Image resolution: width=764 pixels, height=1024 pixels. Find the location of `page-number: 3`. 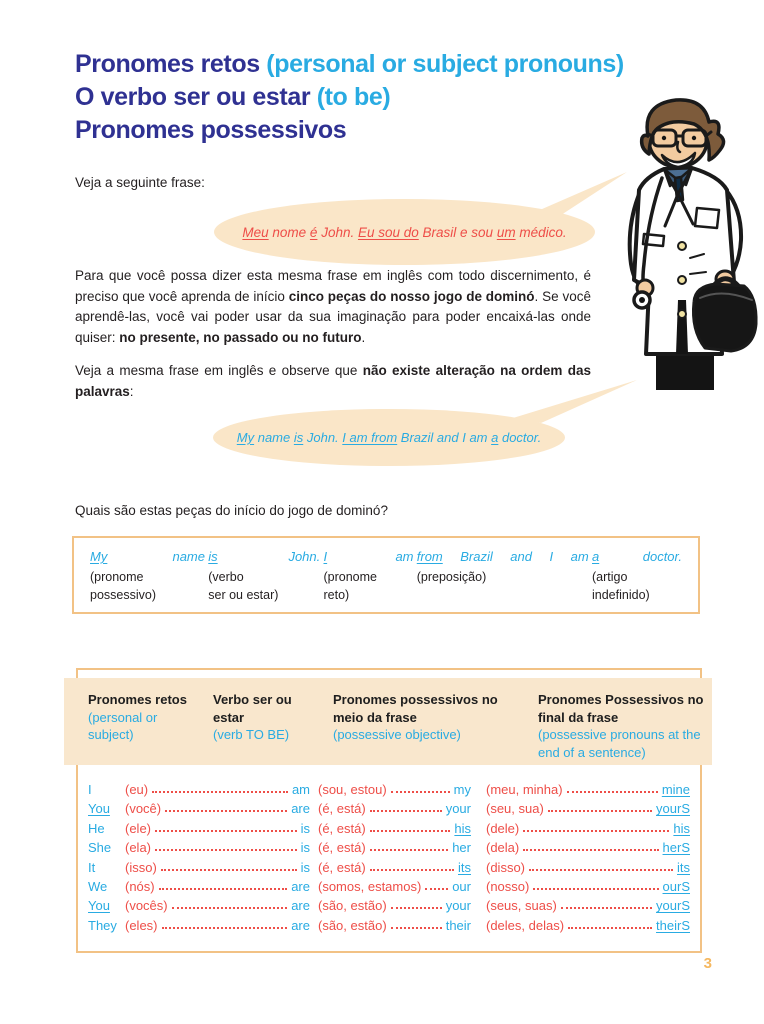

page-number: 3 is located at coordinates (707, 963).